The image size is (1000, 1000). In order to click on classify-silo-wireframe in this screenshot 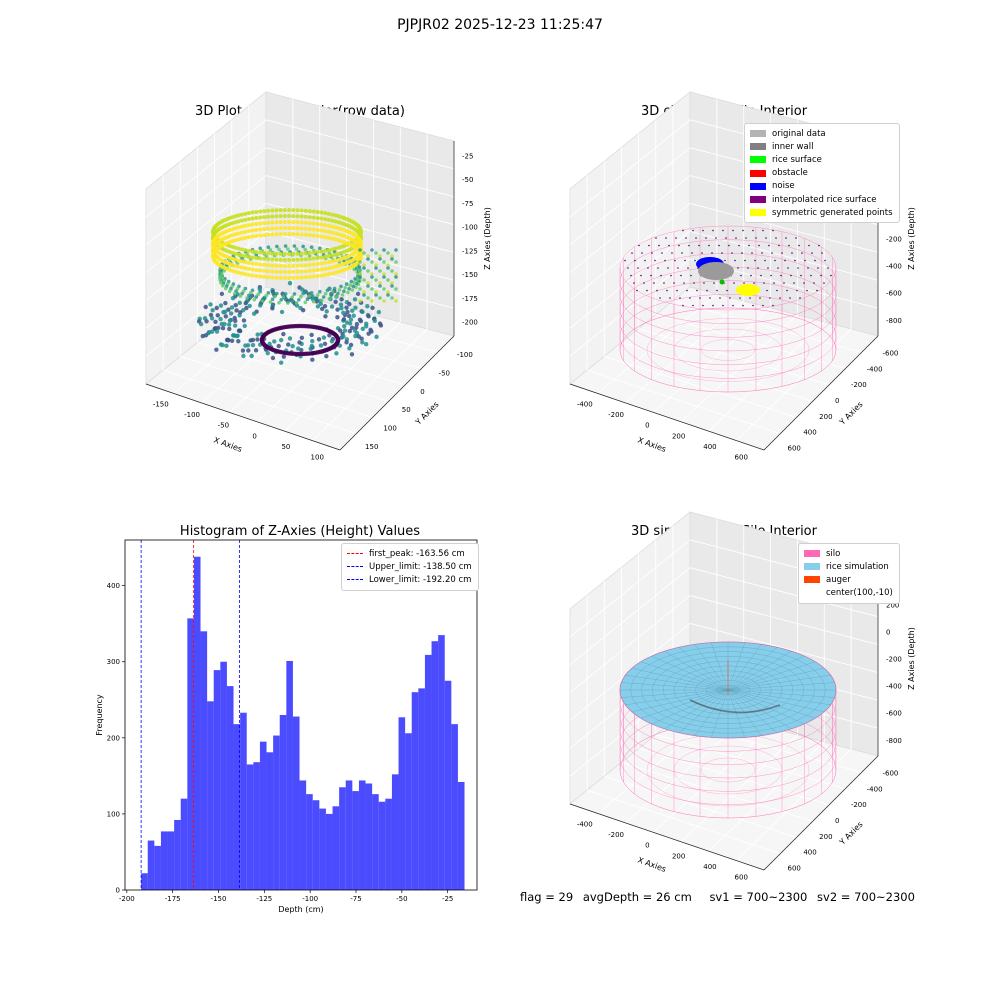, I will do `click(728, 309)`.